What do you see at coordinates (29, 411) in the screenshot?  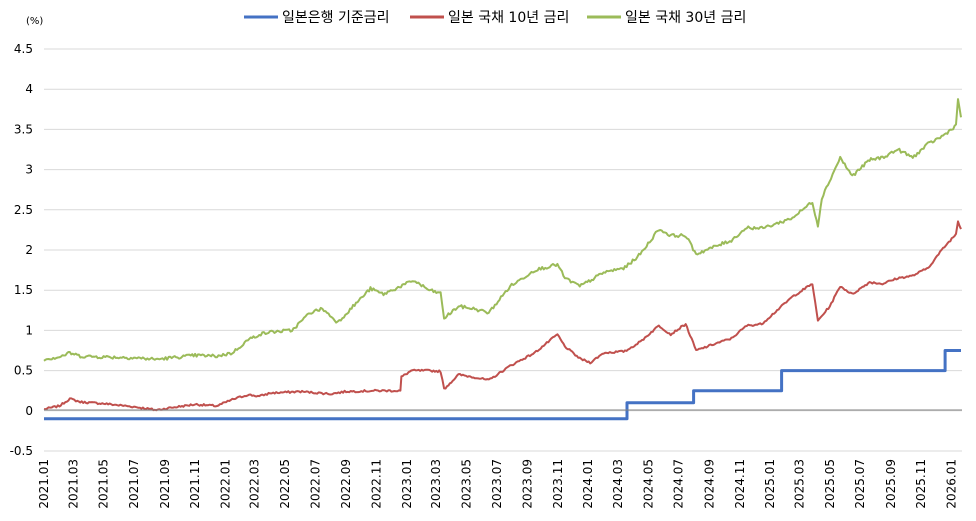 I see `y-tick-label: 0` at bounding box center [29, 411].